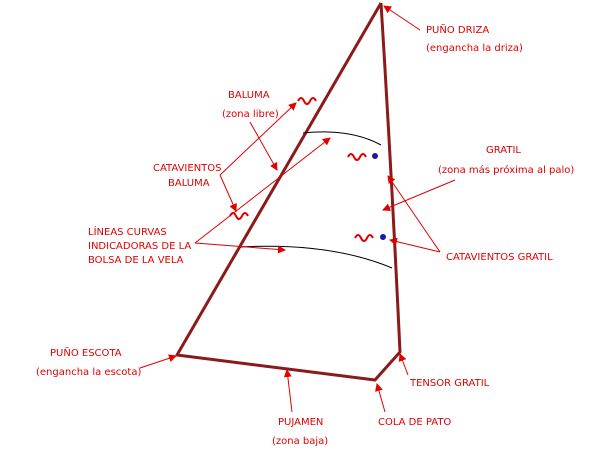  Describe the element at coordinates (506, 170) in the screenshot. I see `label-note: (zona más próxima al palo)` at that location.